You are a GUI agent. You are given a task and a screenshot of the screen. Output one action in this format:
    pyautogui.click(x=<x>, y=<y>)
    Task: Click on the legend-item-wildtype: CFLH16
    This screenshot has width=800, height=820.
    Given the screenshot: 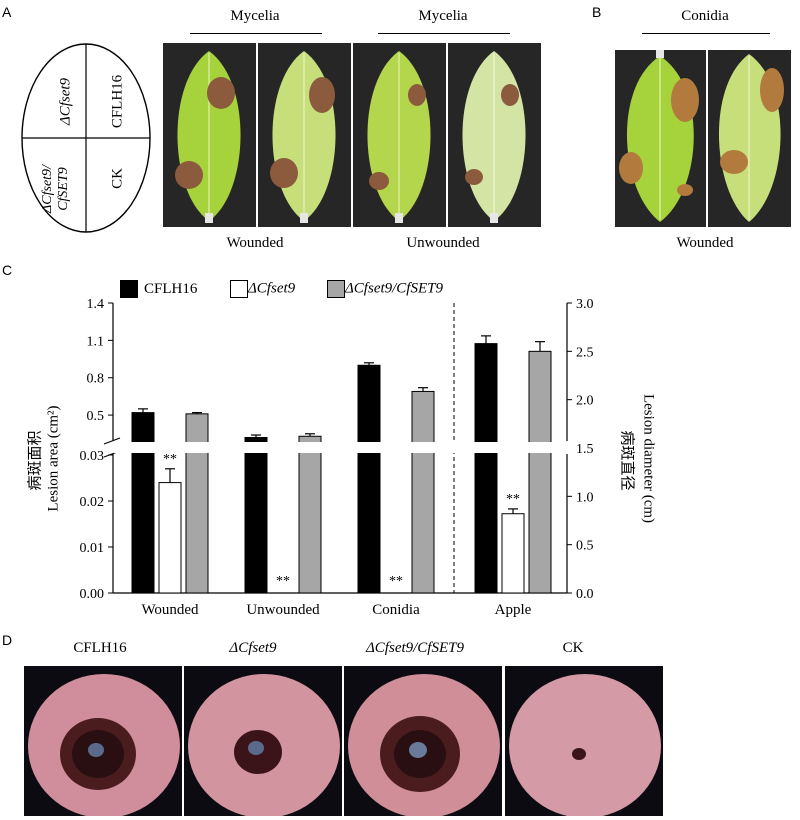 What is the action you would take?
    pyautogui.click(x=158, y=289)
    